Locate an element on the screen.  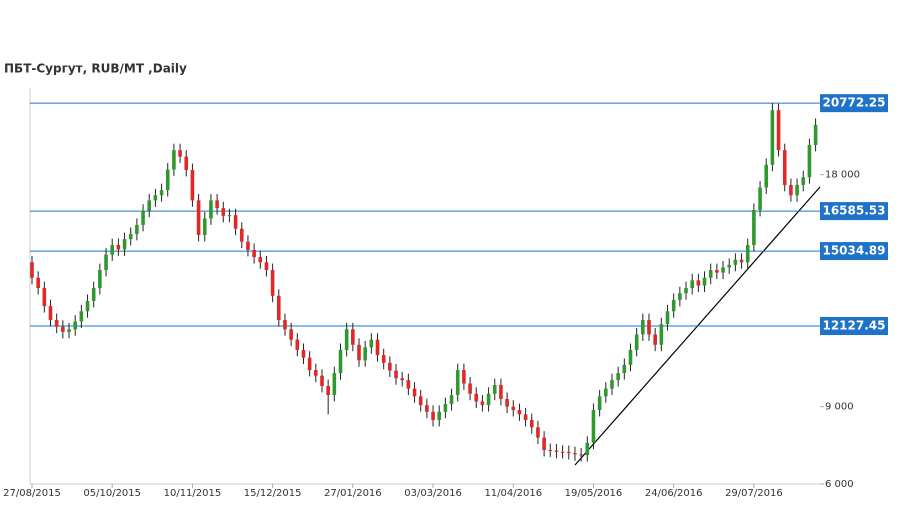
level-label: 20772.25 is located at coordinates (853, 103).